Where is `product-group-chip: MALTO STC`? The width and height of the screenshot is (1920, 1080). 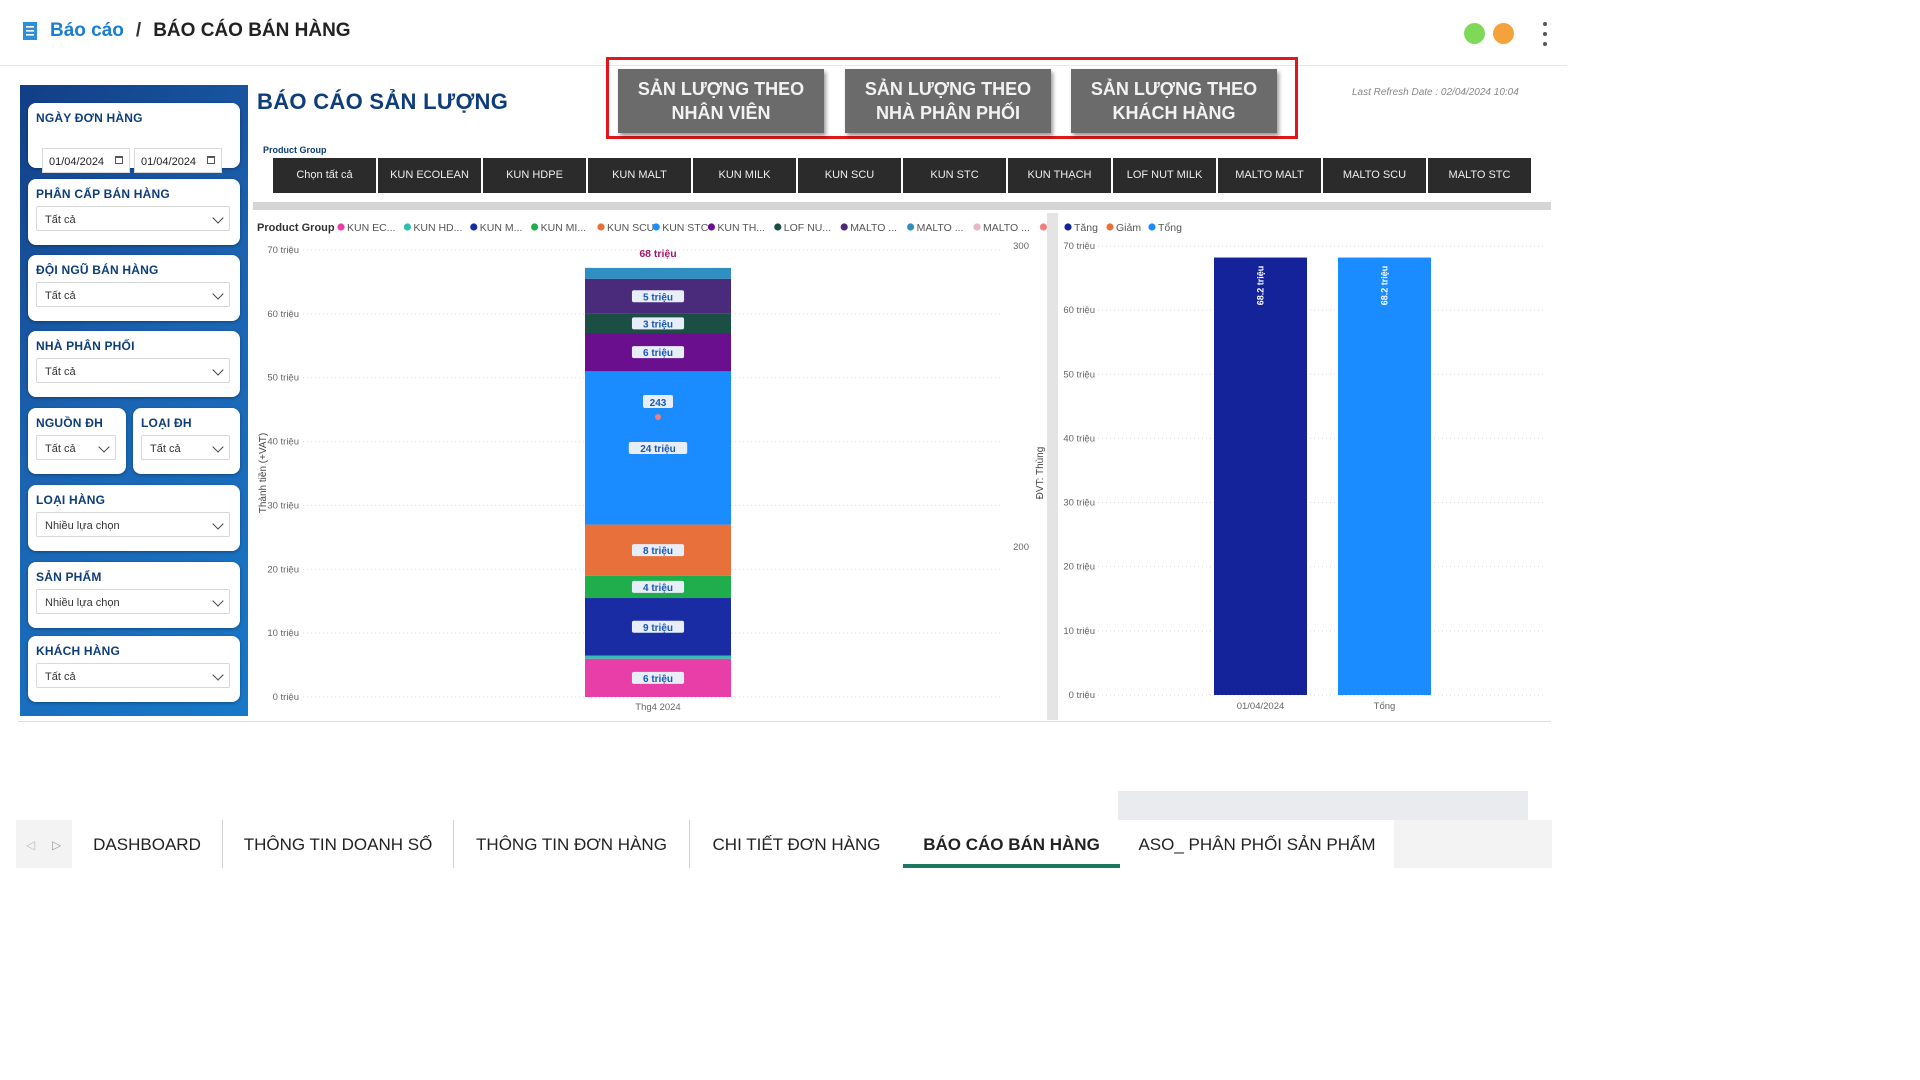
product-group-chip: MALTO STC is located at coordinates (1479, 175).